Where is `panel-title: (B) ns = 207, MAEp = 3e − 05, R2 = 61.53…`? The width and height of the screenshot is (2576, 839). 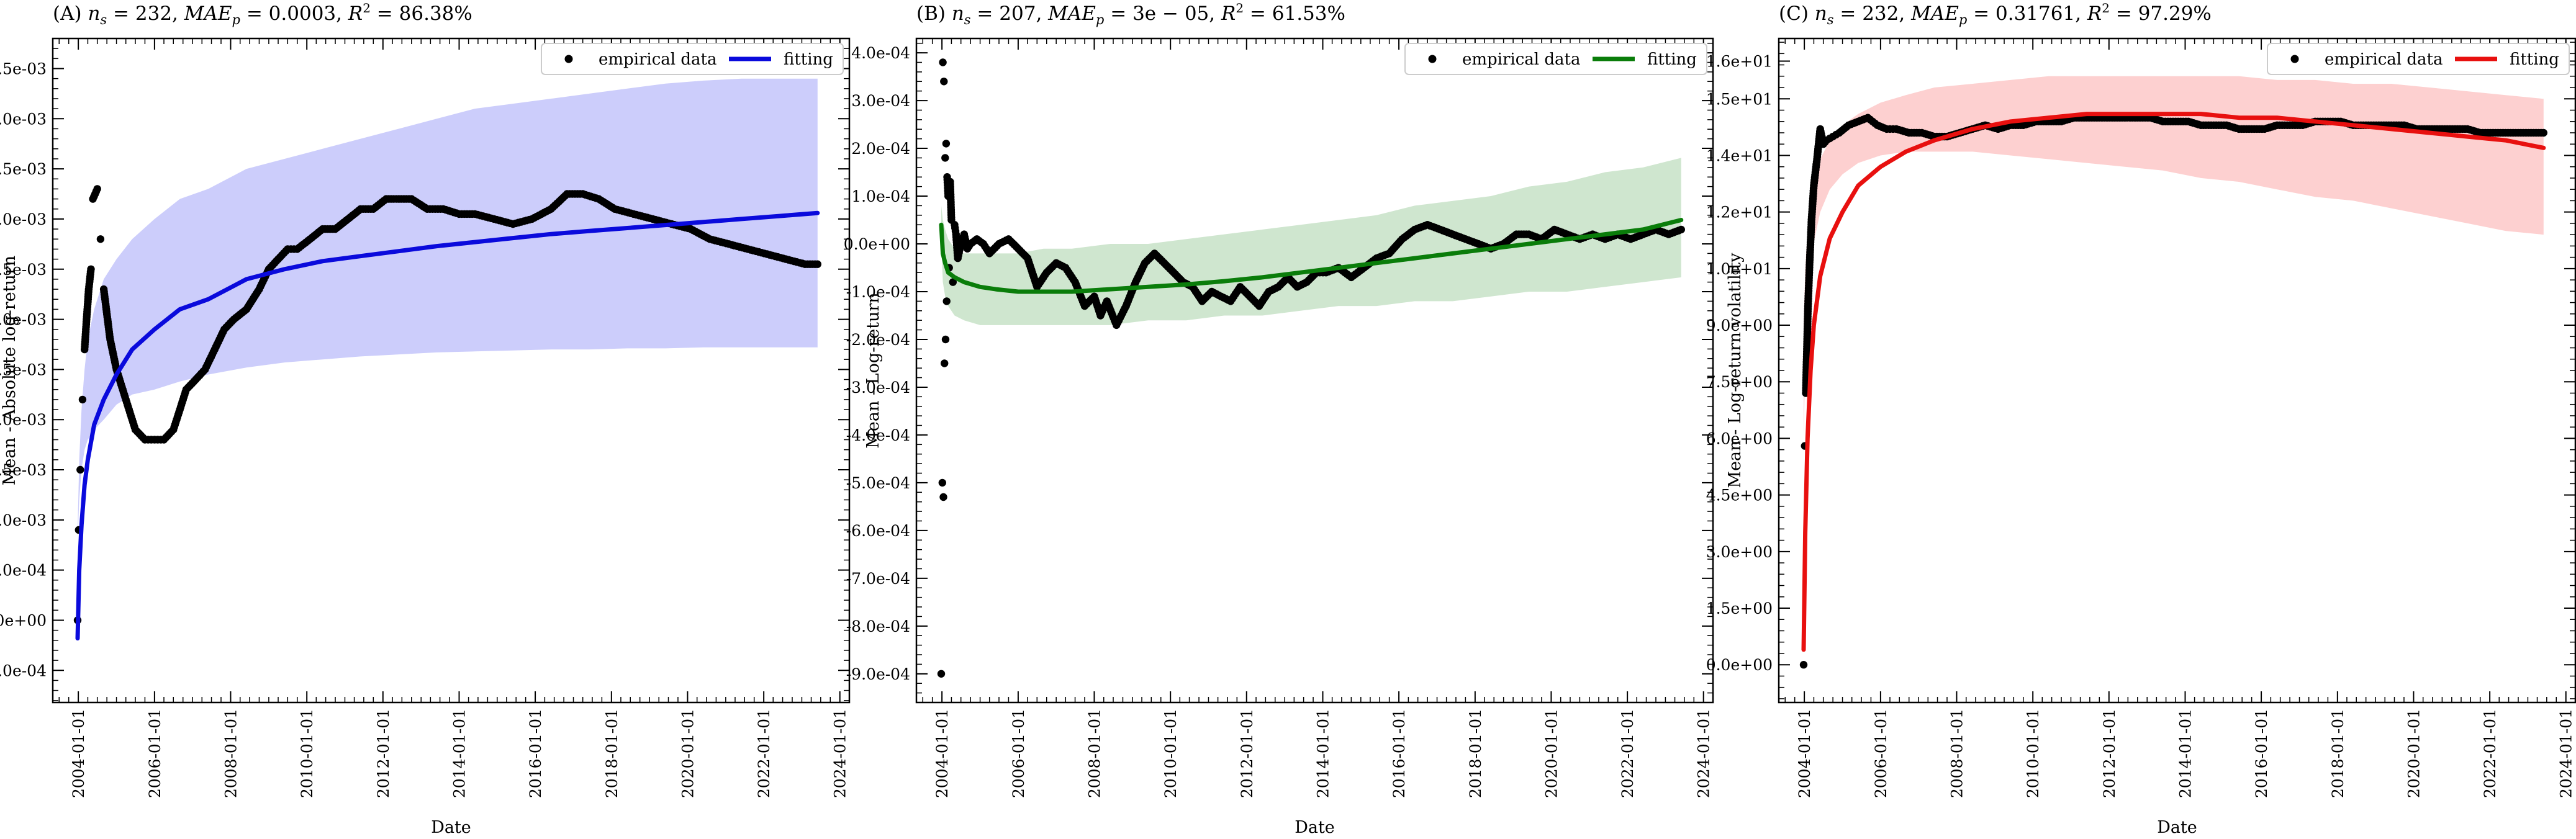
panel-title: (B) ns = 207, MAEp = 3e − 05, R2 = 61.53… is located at coordinates (1130, 14).